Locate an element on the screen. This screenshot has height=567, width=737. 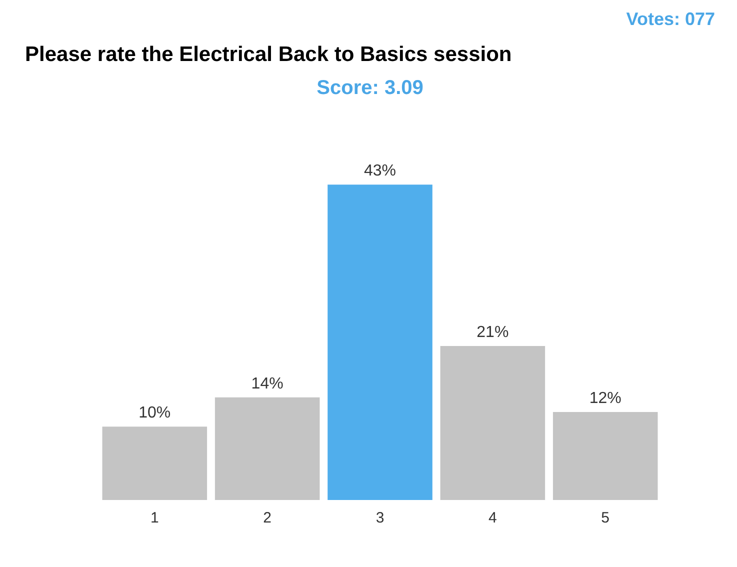
text: Score: 3.09 is located at coordinates (370, 88).